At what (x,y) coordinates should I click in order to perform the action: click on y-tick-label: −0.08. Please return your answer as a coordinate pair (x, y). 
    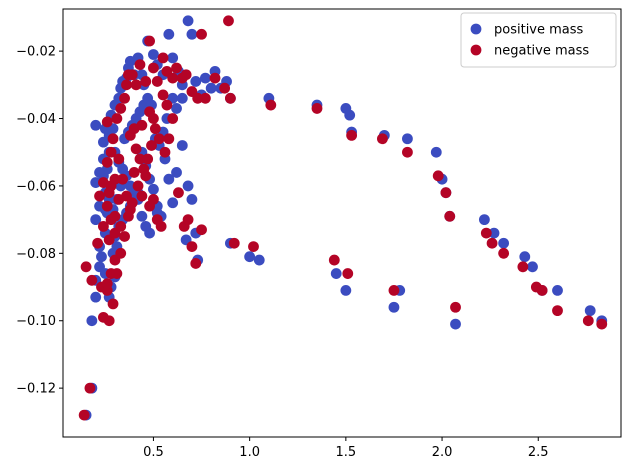
    Looking at the image, I should click on (36, 254).